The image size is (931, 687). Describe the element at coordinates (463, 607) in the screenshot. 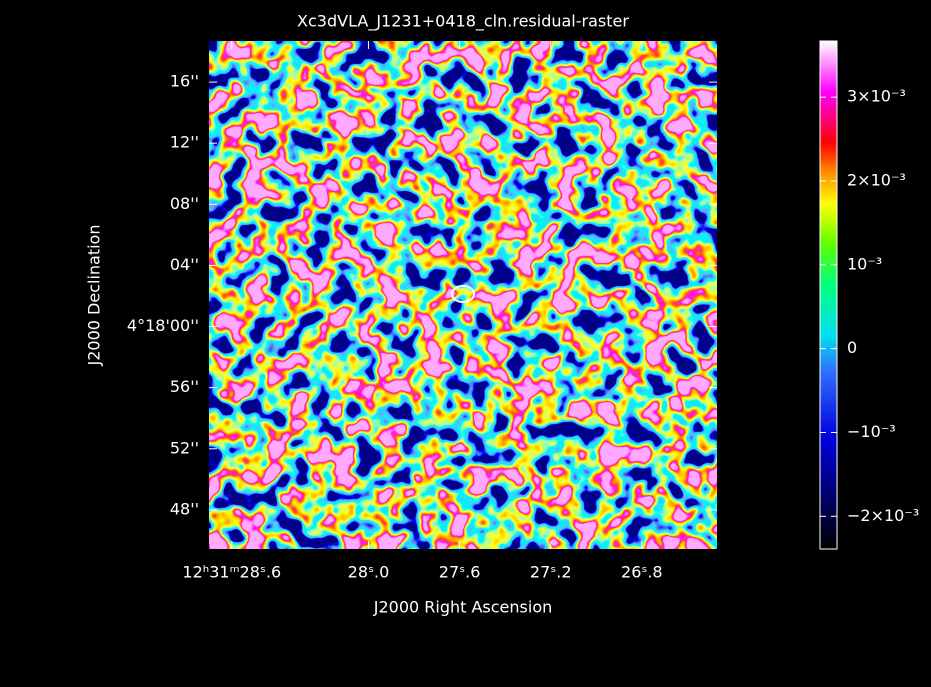

I see `x-axis-label: J2000 Right Ascension` at that location.